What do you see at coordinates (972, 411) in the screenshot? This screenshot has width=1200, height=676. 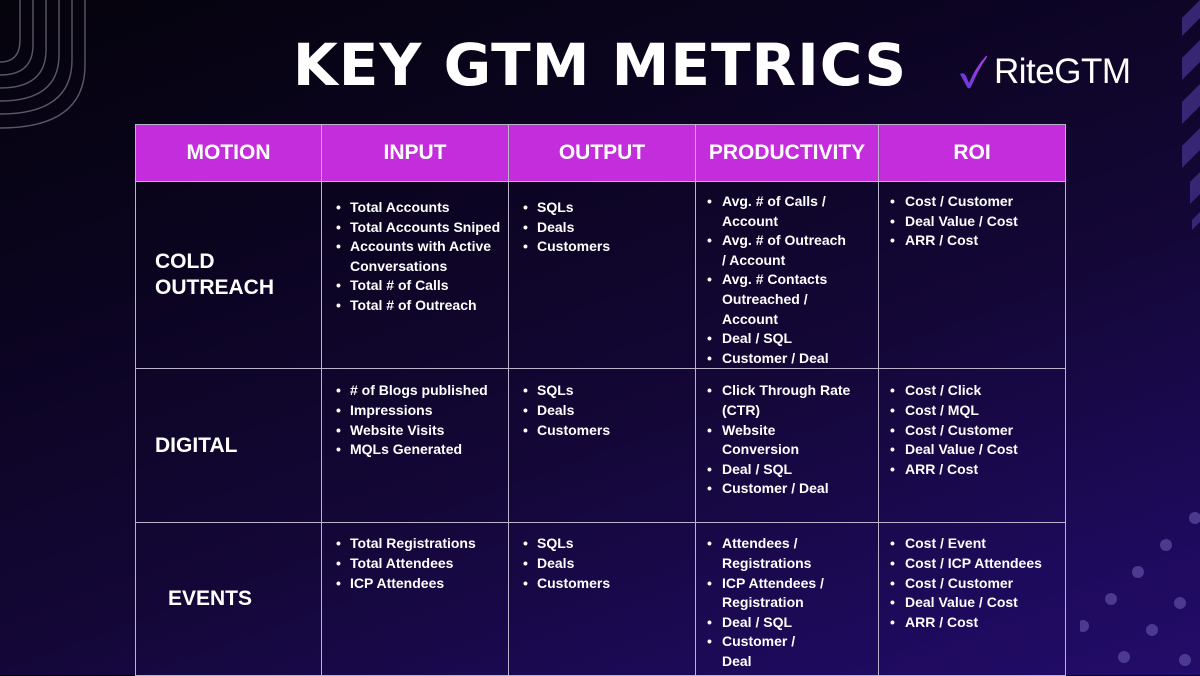 I see `list-item: Cost / MQL` at bounding box center [972, 411].